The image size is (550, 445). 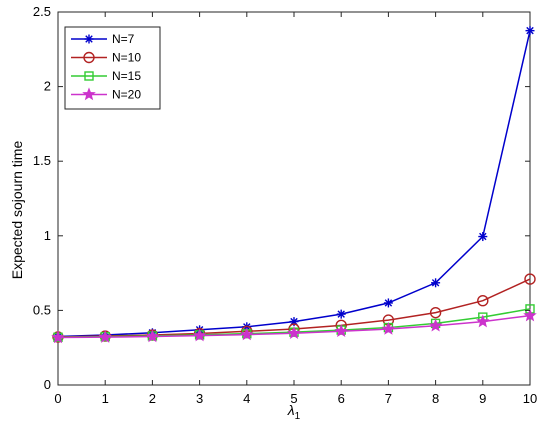 What do you see at coordinates (47, 384) in the screenshot?
I see `y-tick-label: 0` at bounding box center [47, 384].